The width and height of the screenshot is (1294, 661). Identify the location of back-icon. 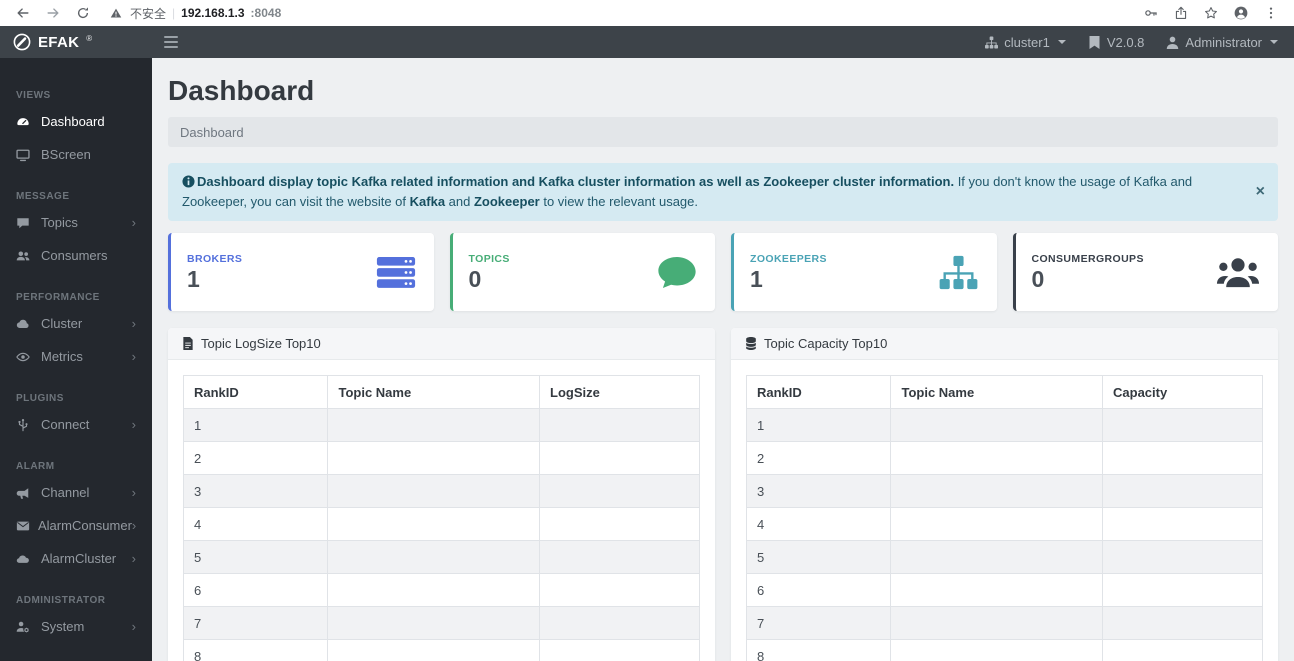
(23, 13).